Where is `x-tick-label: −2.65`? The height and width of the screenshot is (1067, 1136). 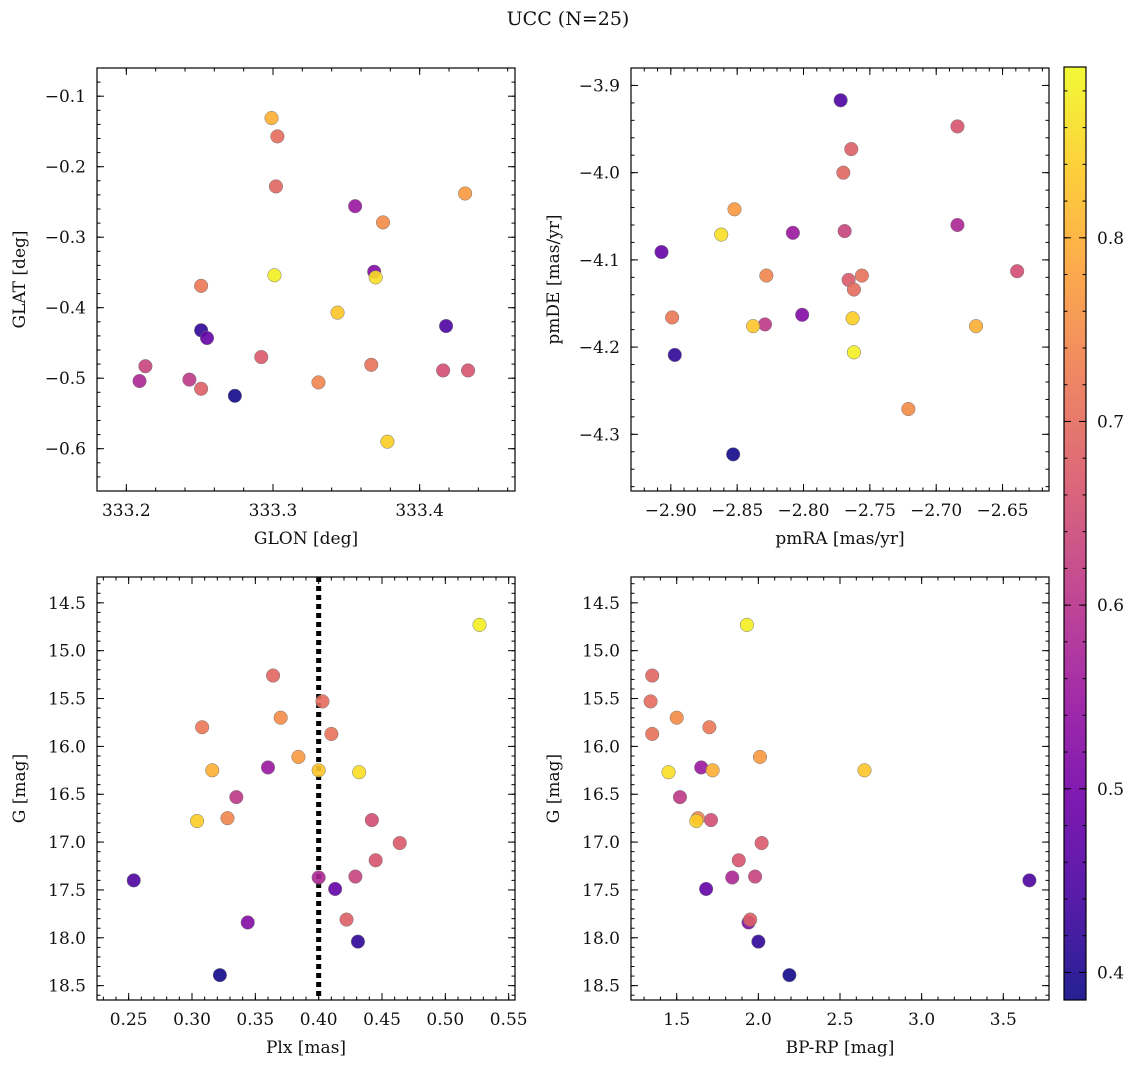
x-tick-label: −2.65 is located at coordinates (1003, 511).